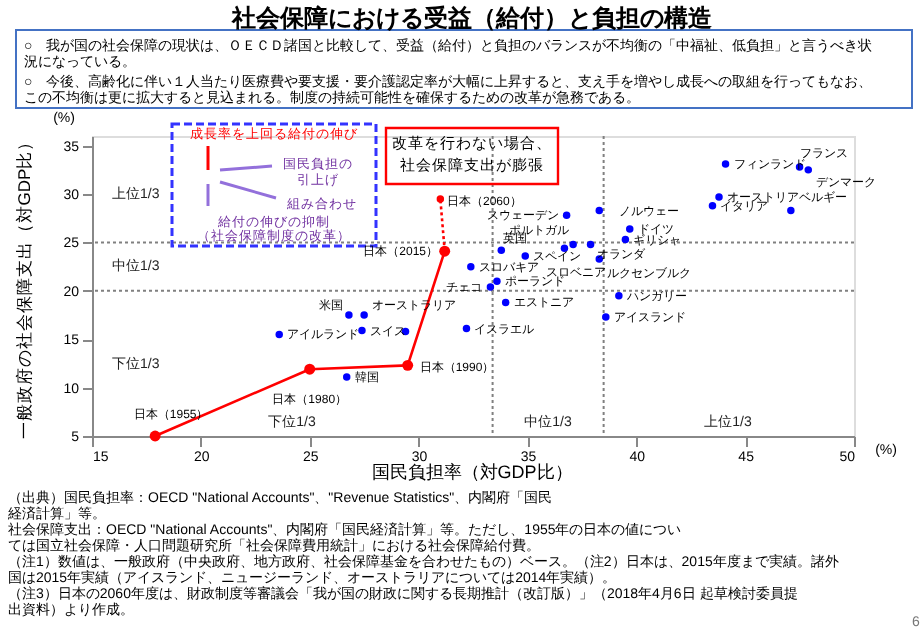 This screenshot has width=924, height=640. I want to click on x-axis-title: 国民負担率（対GDP比）, so click(472, 472).